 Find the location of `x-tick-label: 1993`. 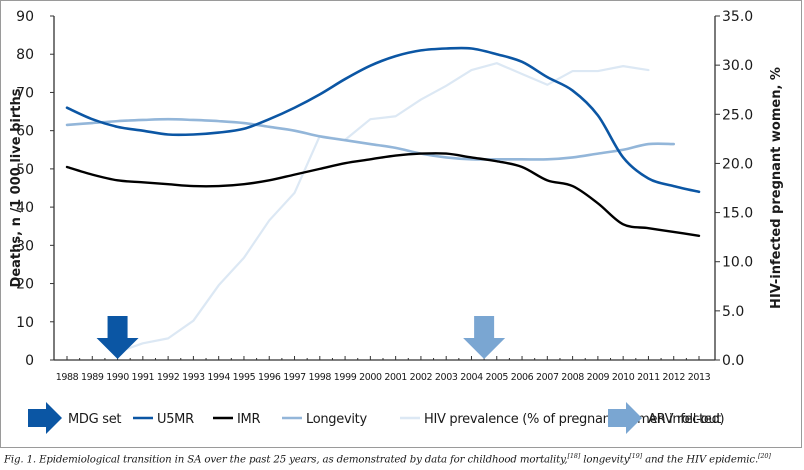

x-tick-label: 1993 is located at coordinates (193, 377).